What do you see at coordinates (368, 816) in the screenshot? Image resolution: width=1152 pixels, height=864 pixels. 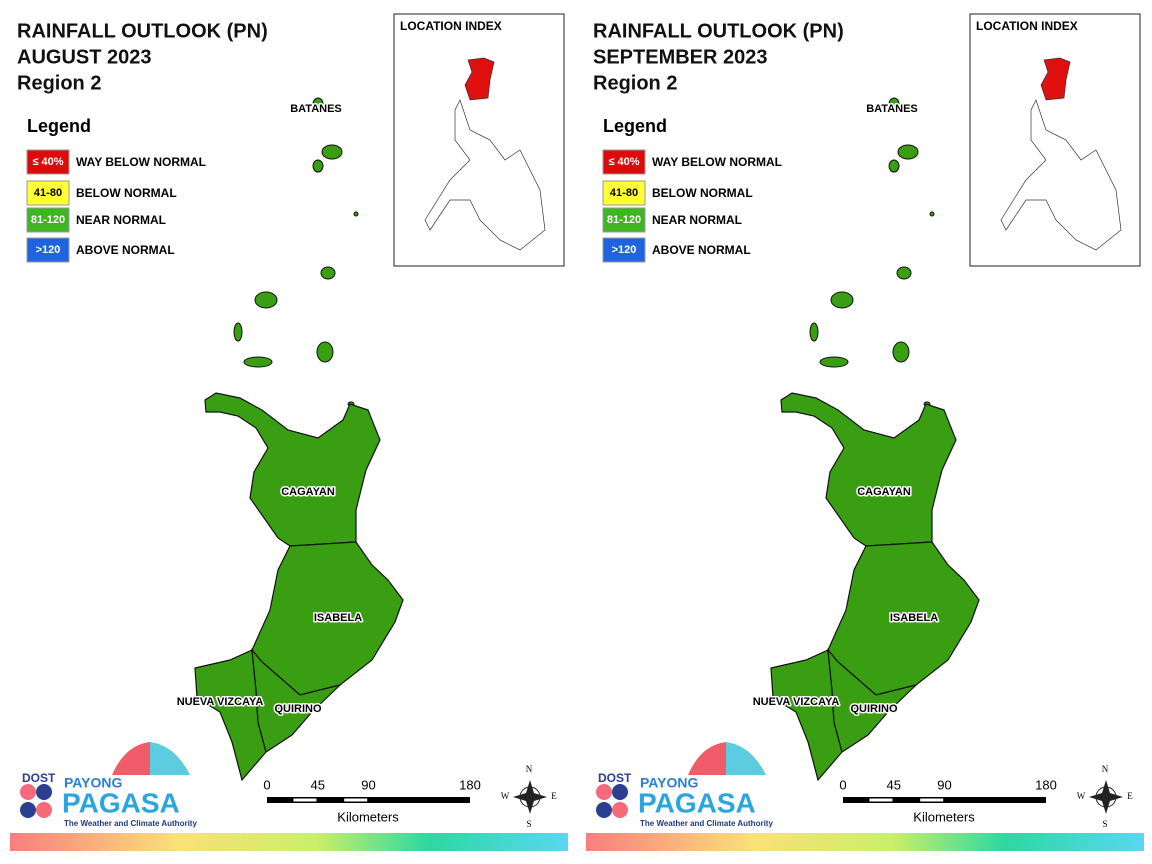 I see `scale-unit: Kilometers` at bounding box center [368, 816].